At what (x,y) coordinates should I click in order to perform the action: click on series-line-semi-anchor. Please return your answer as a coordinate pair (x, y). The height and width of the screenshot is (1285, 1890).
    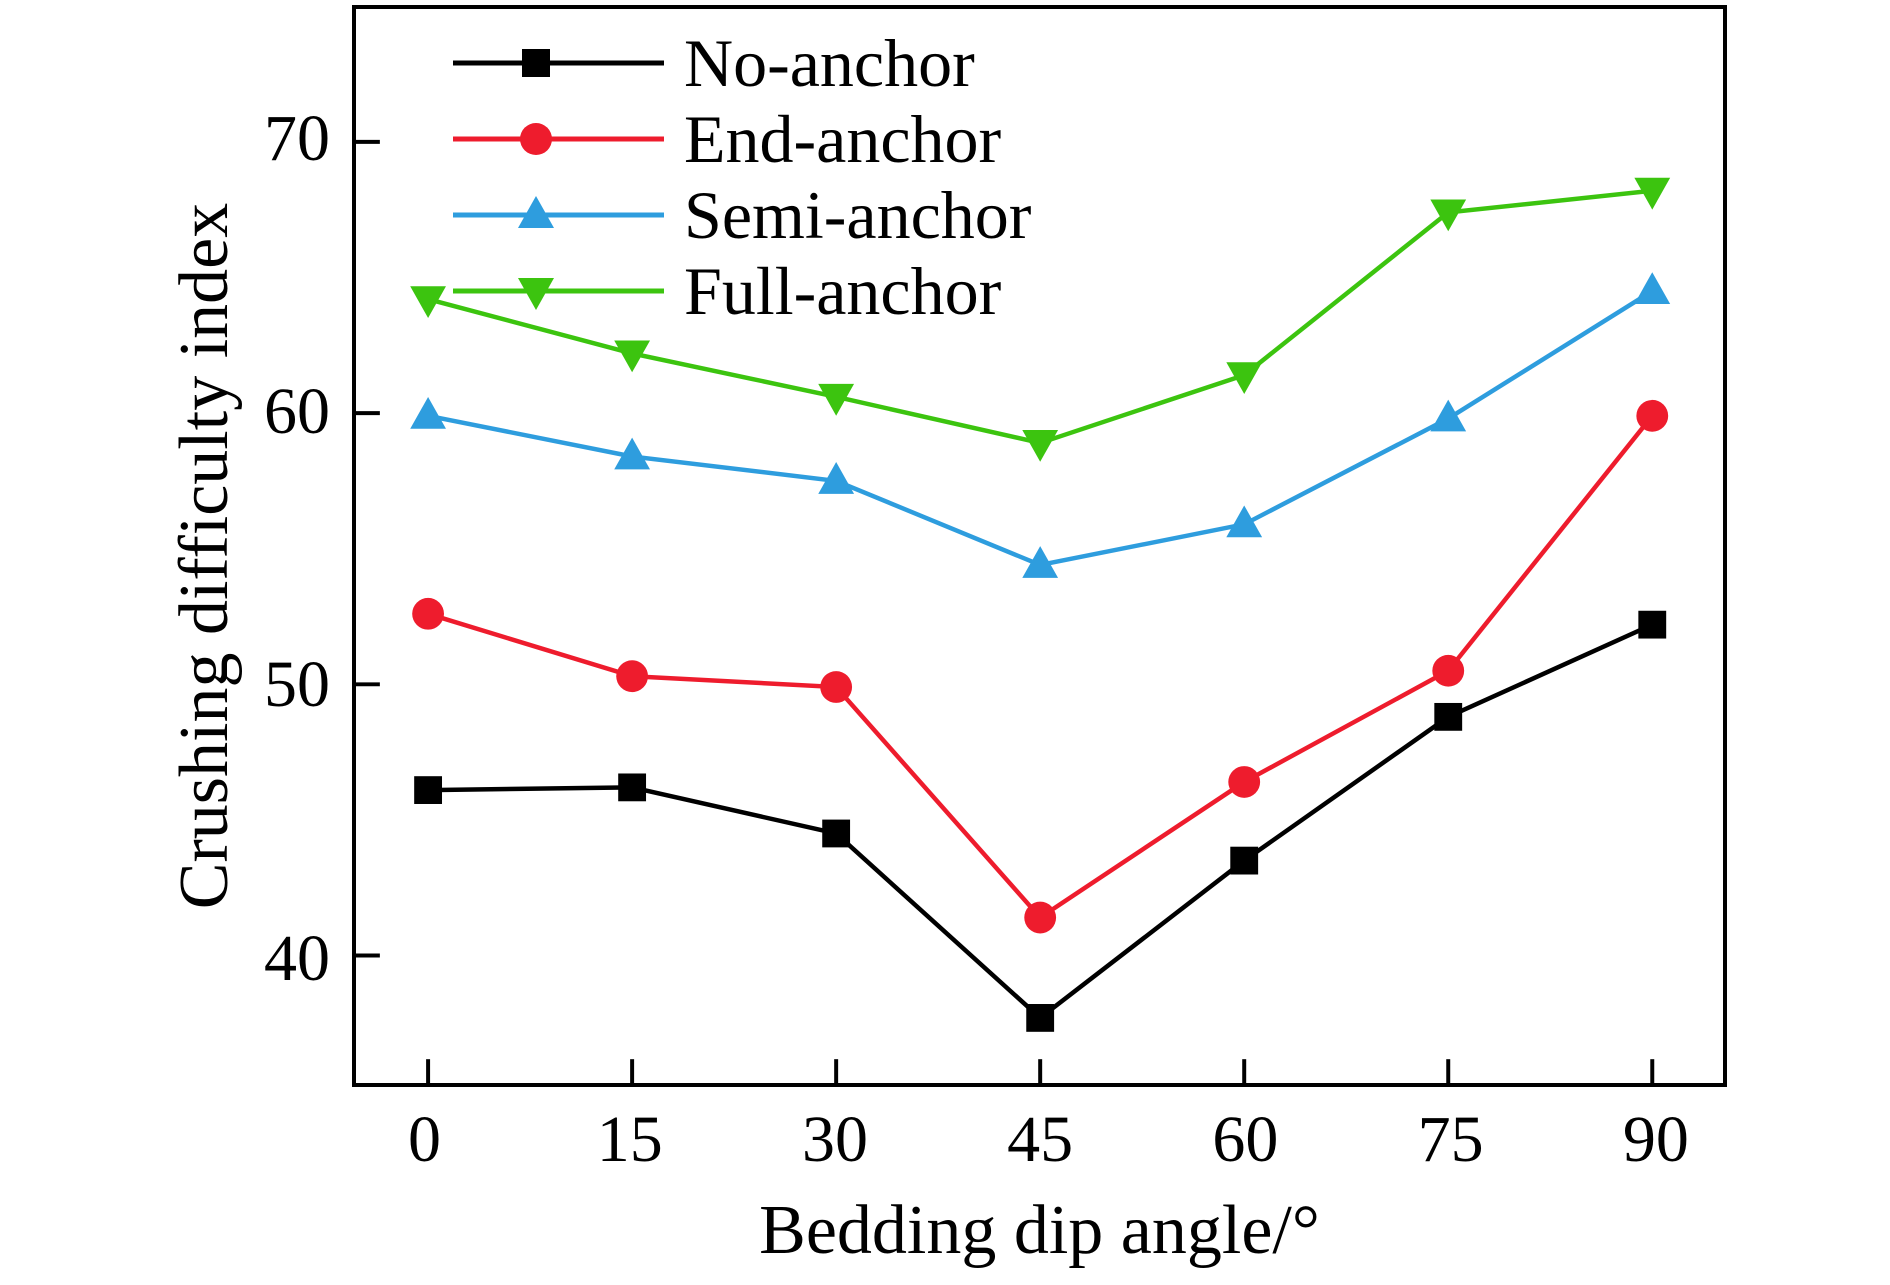
    Looking at the image, I should click on (1040, 428).